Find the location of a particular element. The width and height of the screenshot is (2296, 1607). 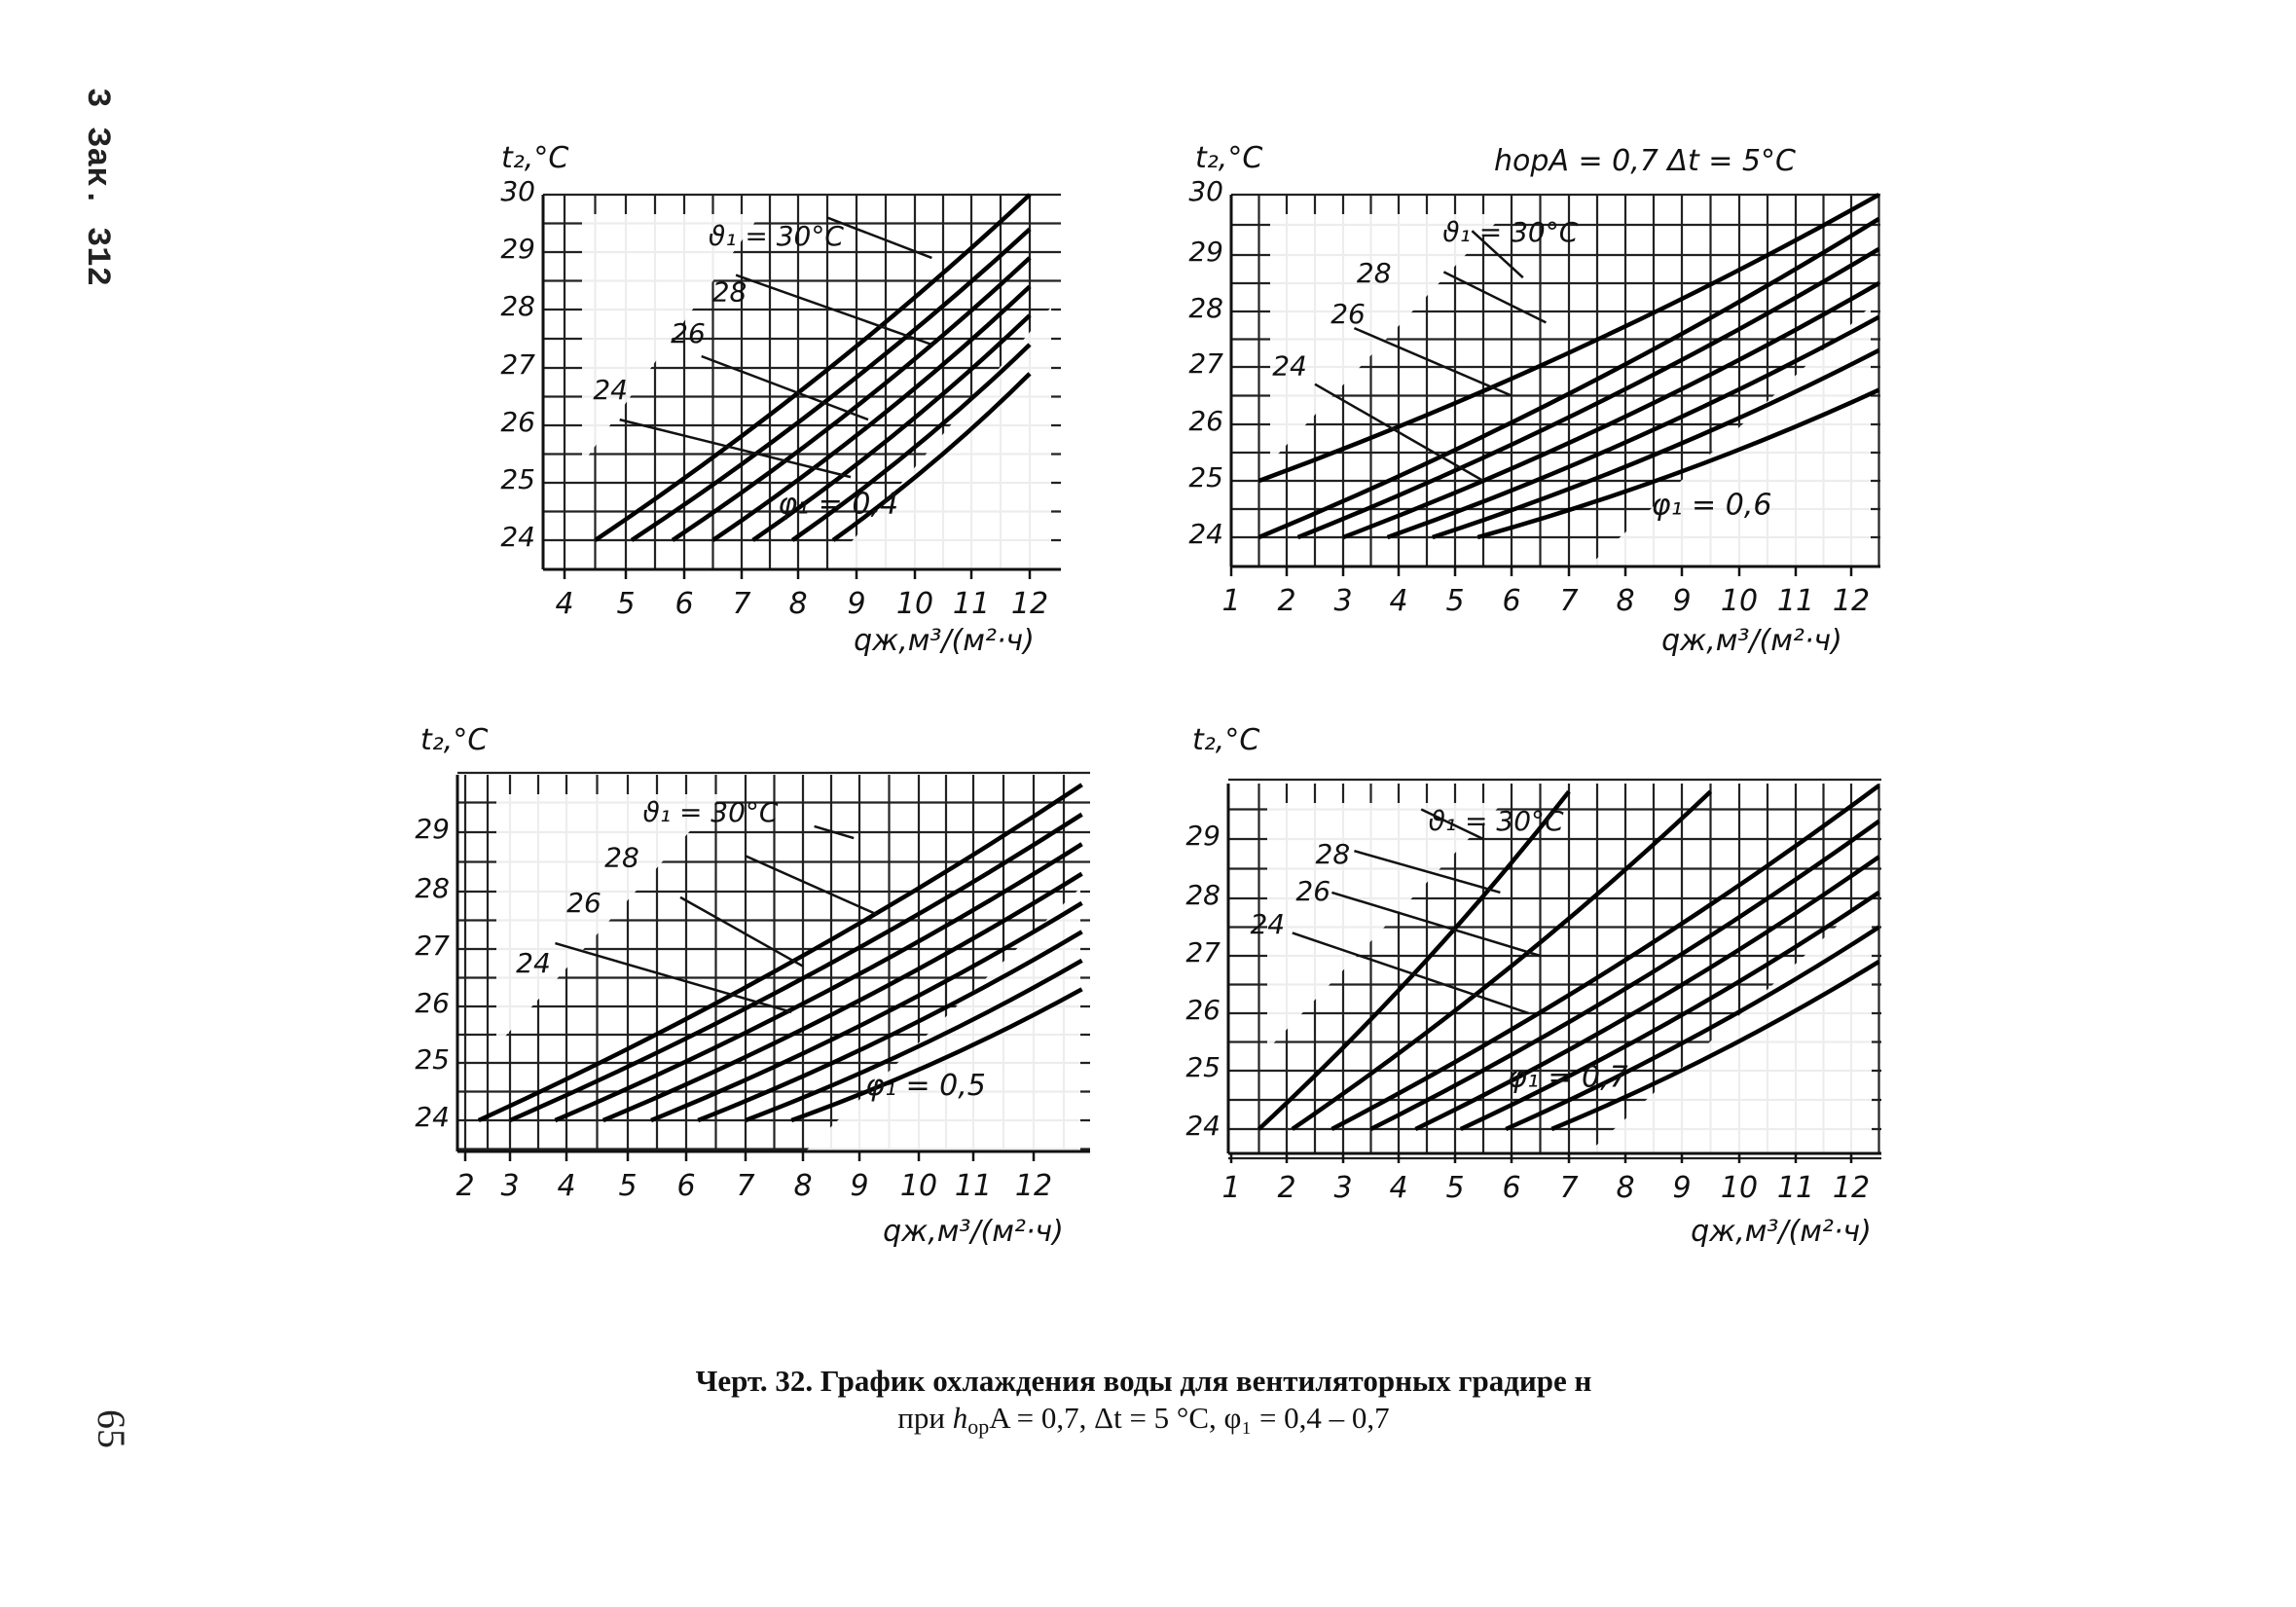

phi-label: φ₁ = 0,6 is located at coordinates (1712, 506).